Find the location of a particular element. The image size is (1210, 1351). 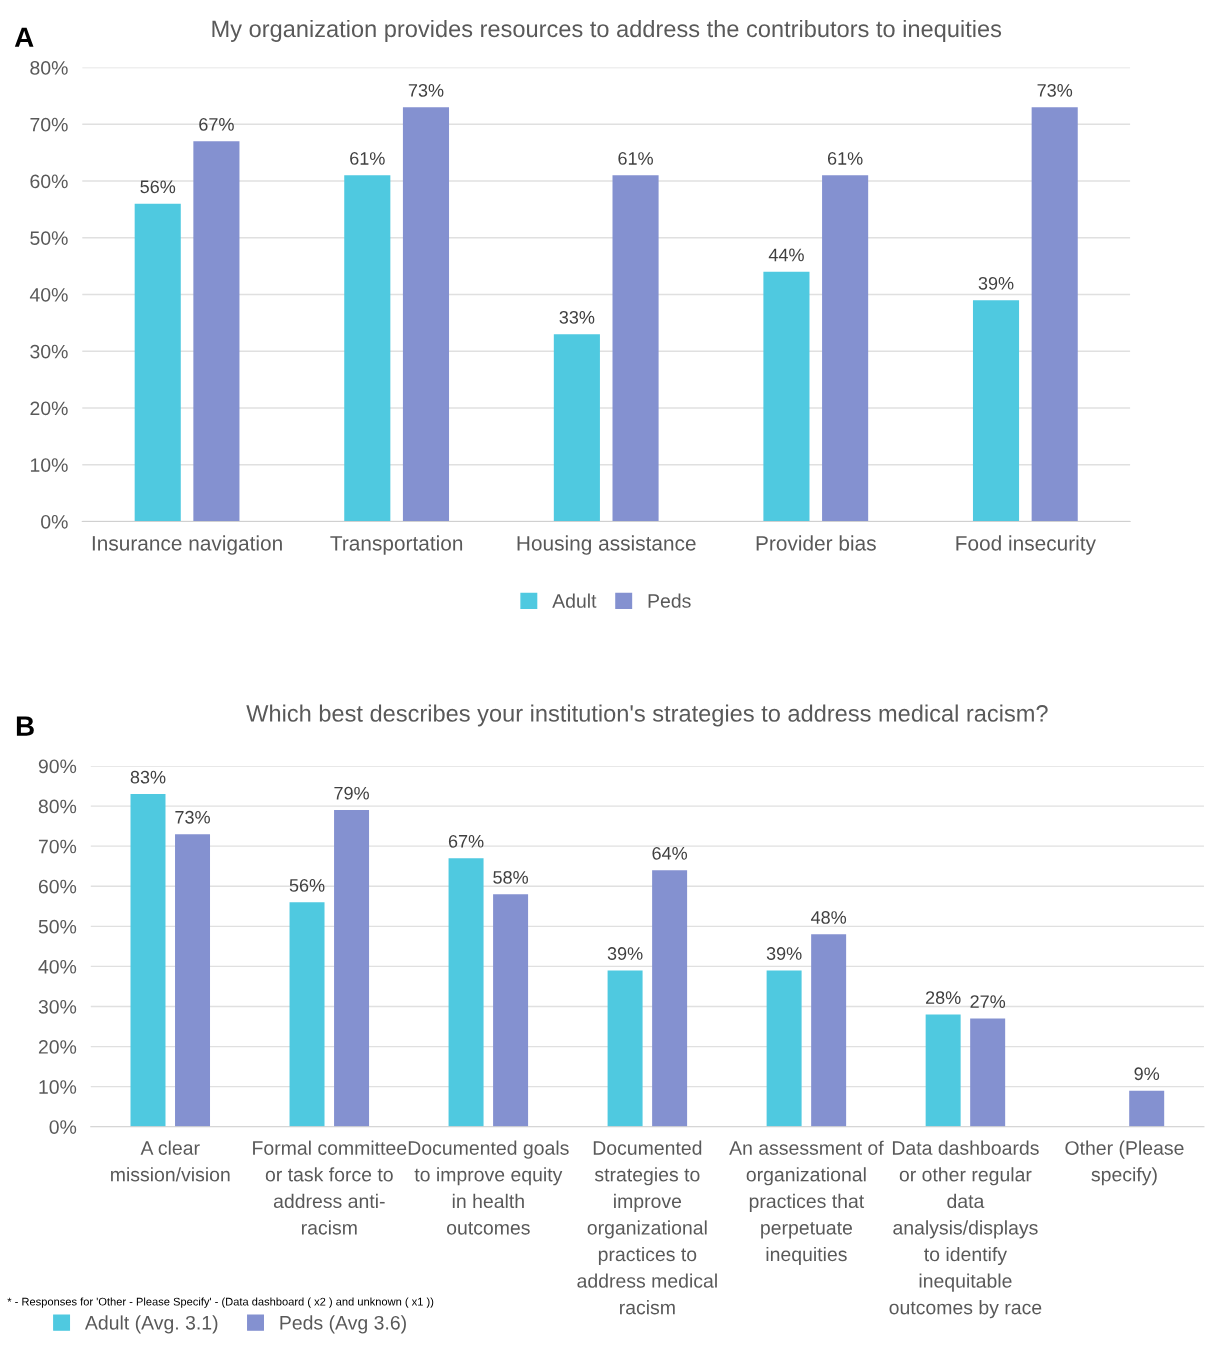

chart-title: Which best describes your institution's strategies to address medical racism? is located at coordinates (647, 715).